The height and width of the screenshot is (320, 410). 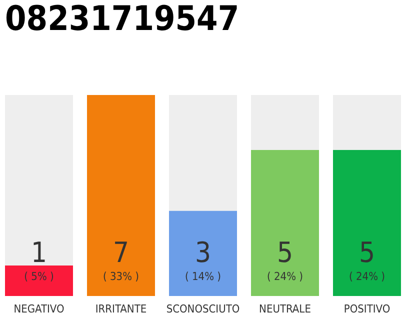 I want to click on x-tick-label: NEUTRALE, so click(x=285, y=309).